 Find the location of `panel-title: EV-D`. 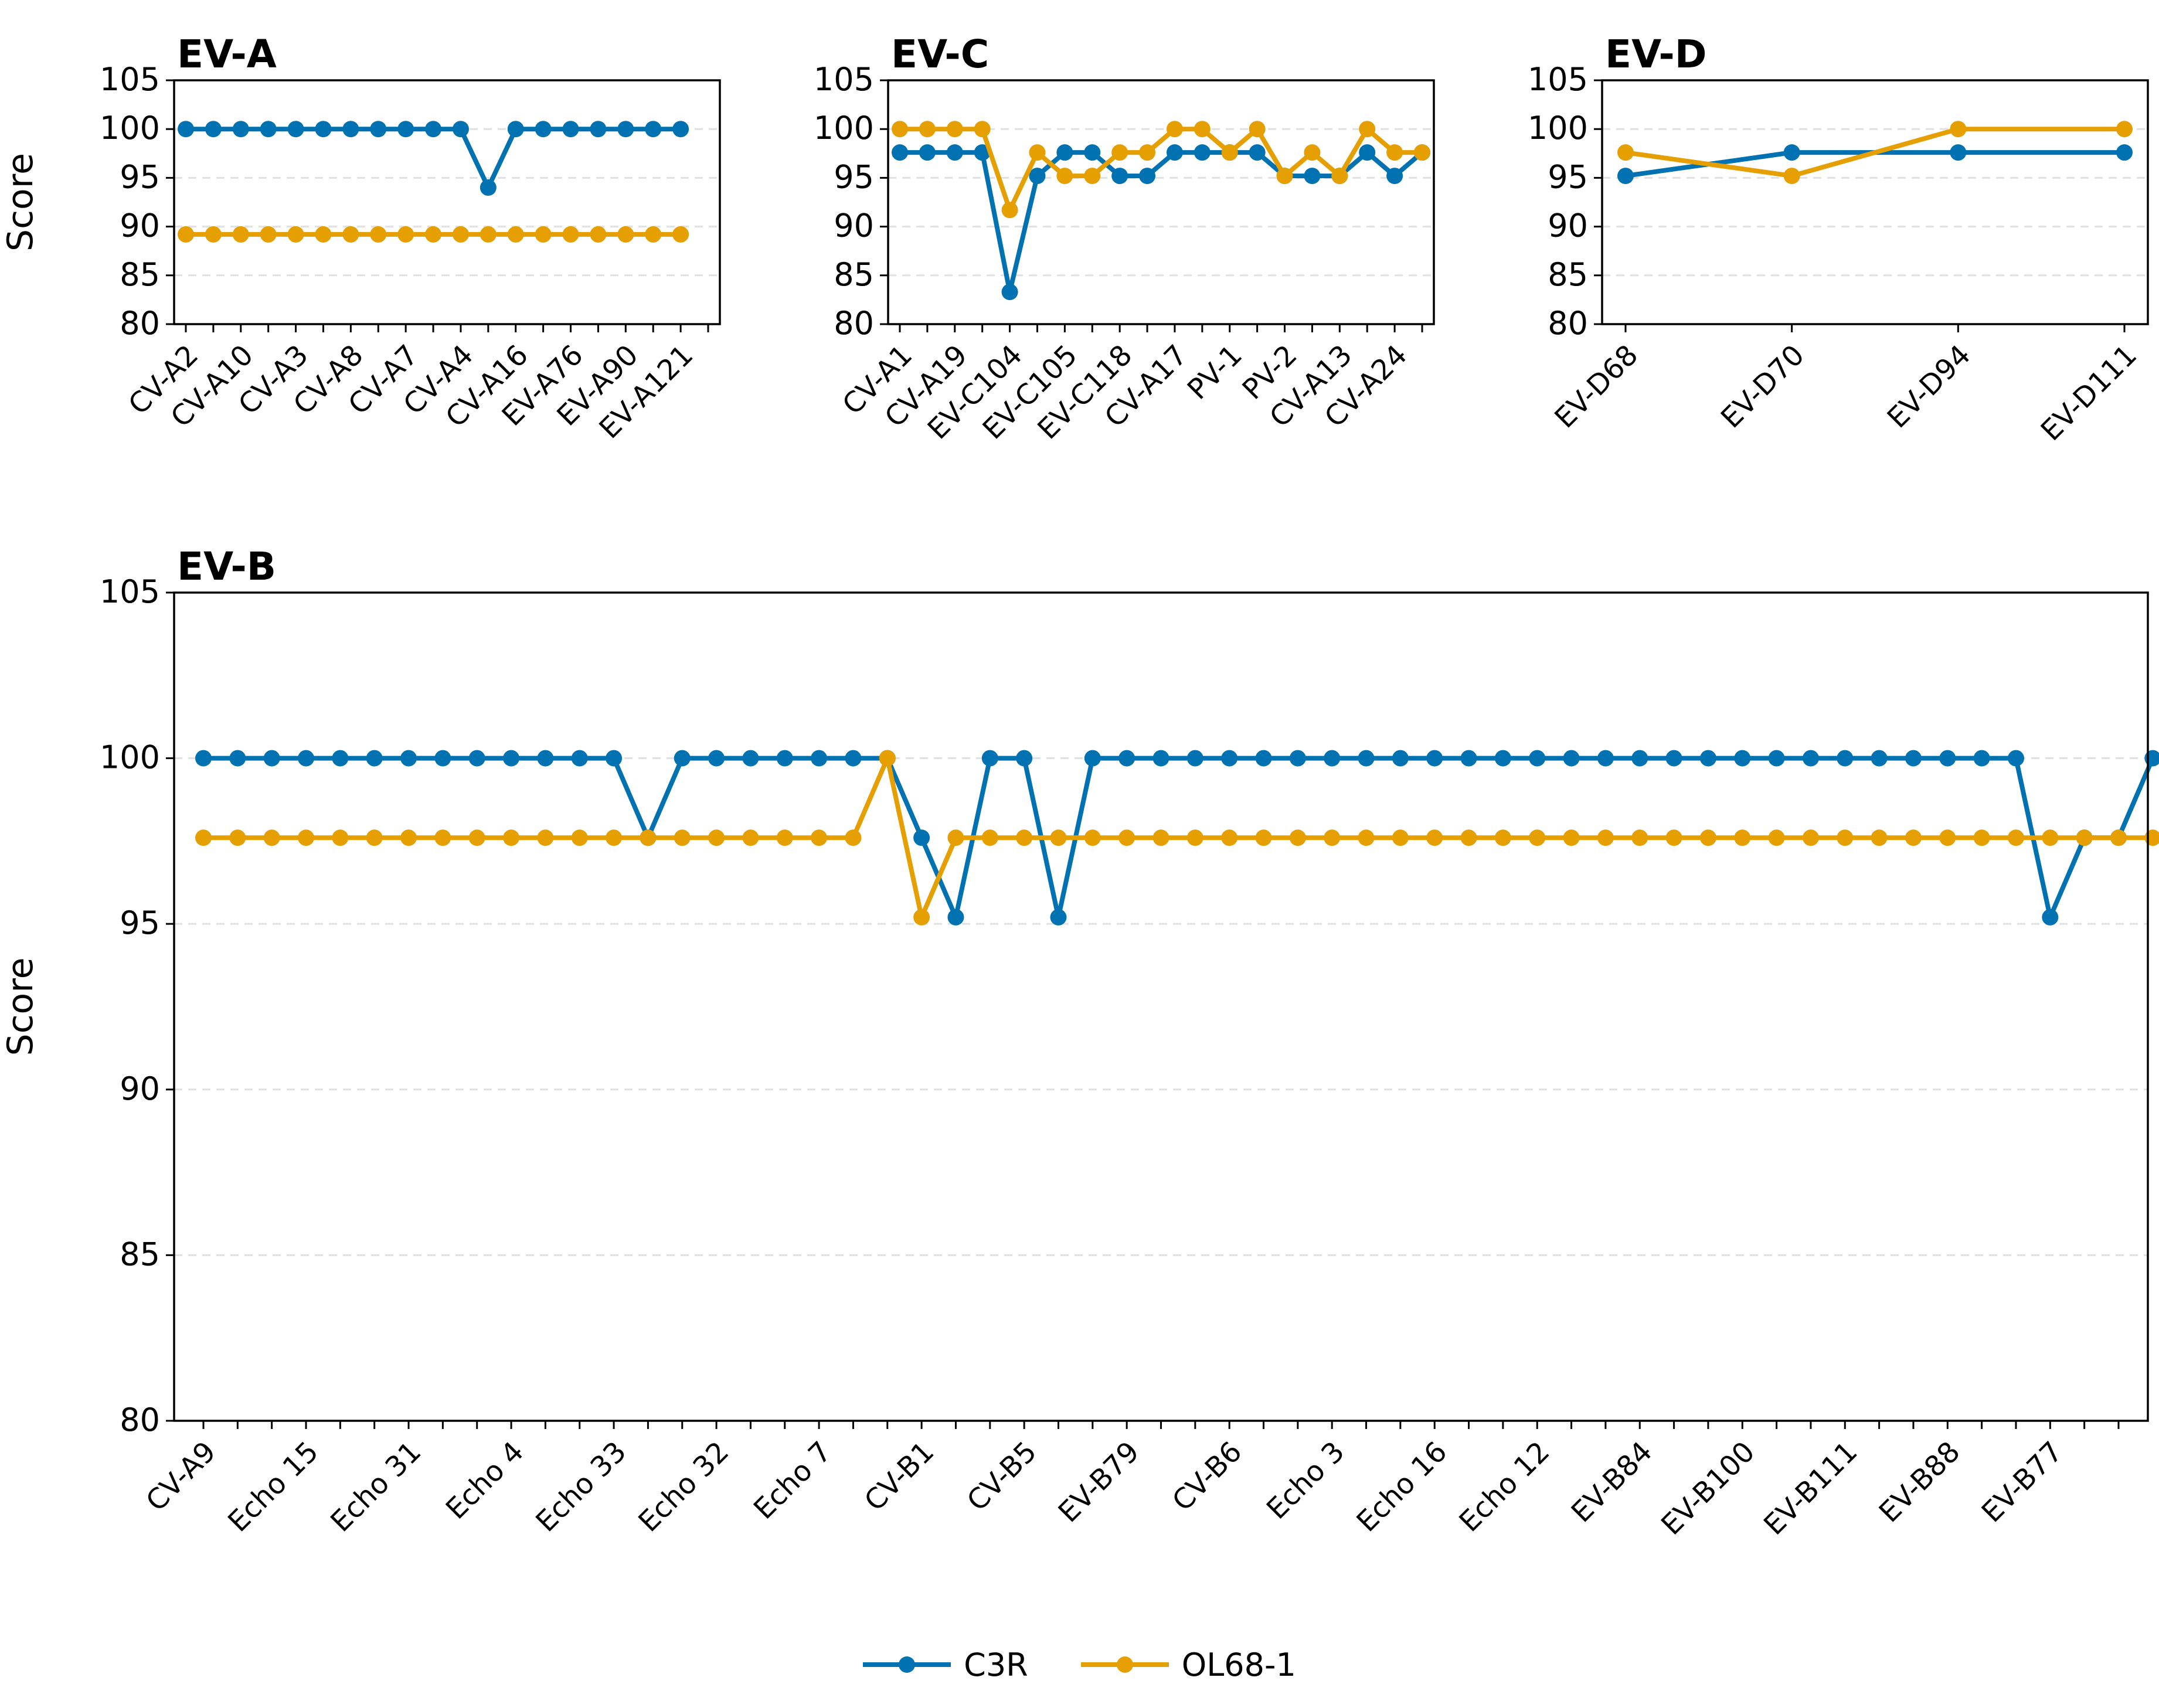

panel-title: EV-D is located at coordinates (1656, 54).